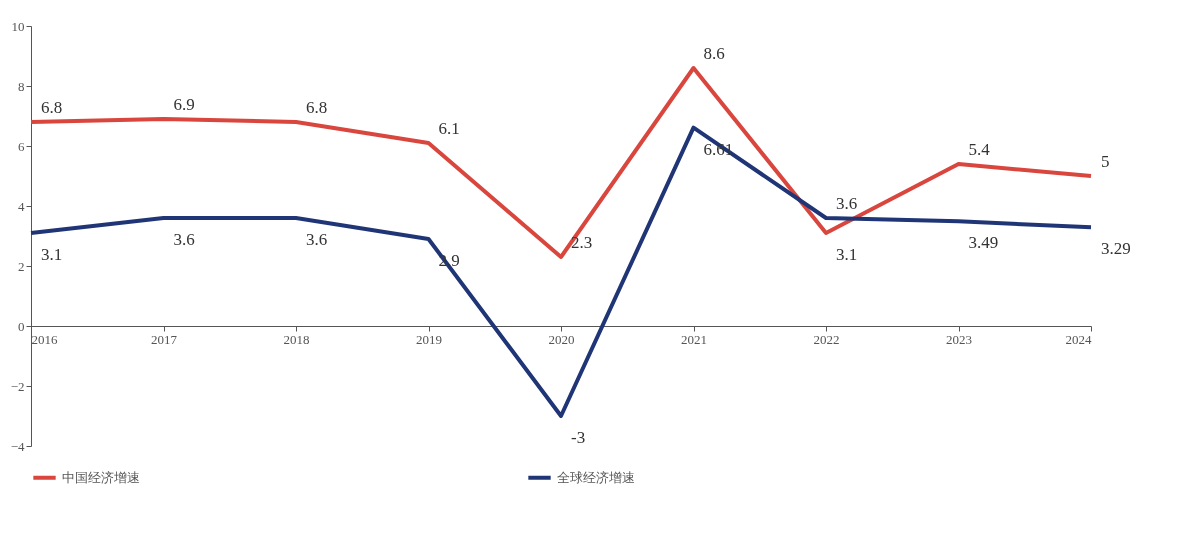 The width and height of the screenshot is (1195, 558). Describe the element at coordinates (979, 149) in the screenshot. I see `data-label: 5.4` at that location.